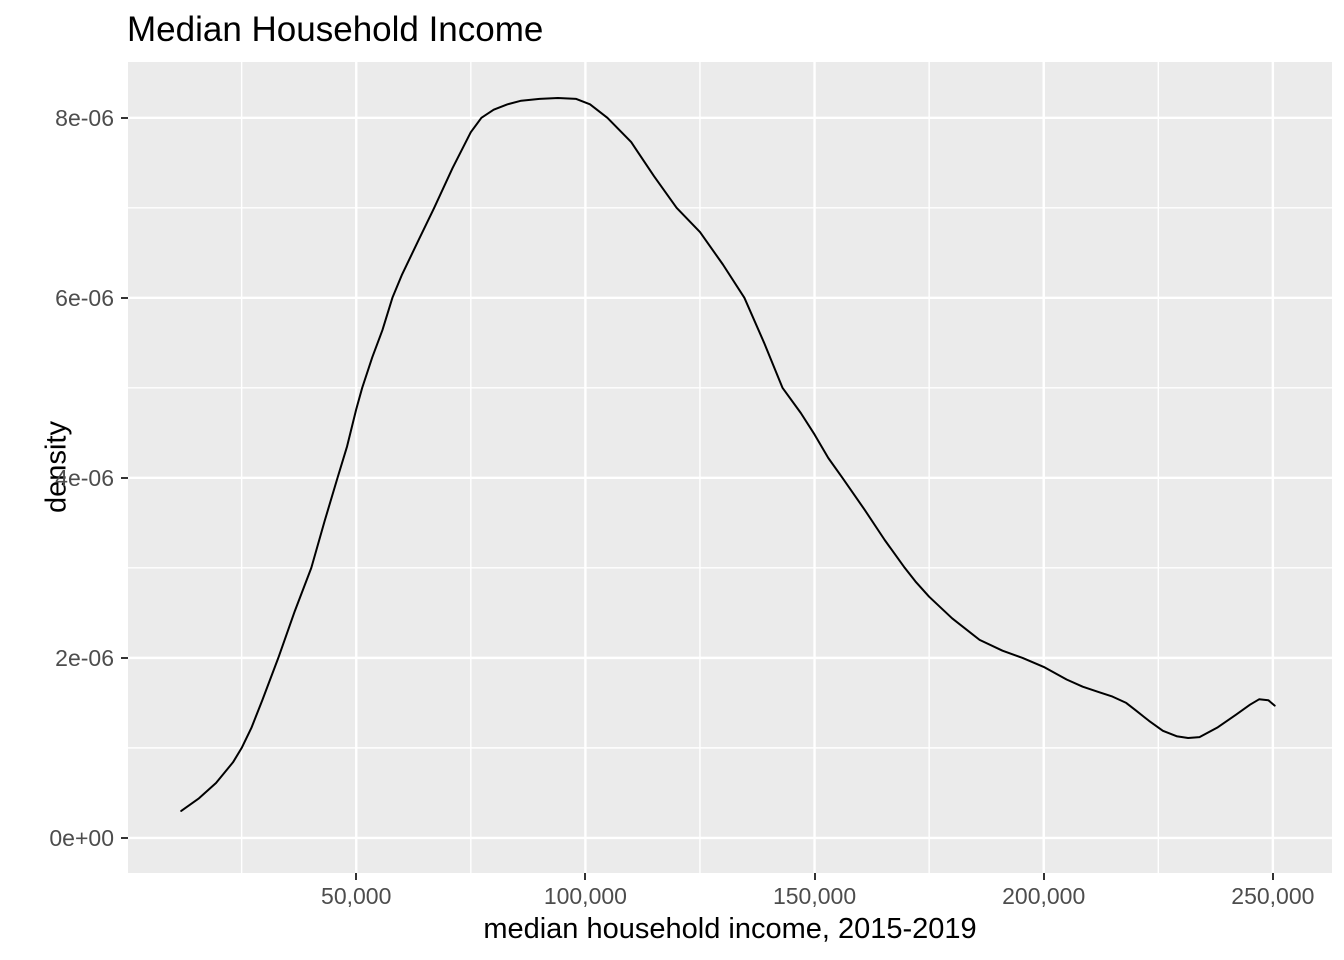  I want to click on y-tick-label: 8e-06, so click(84, 117).